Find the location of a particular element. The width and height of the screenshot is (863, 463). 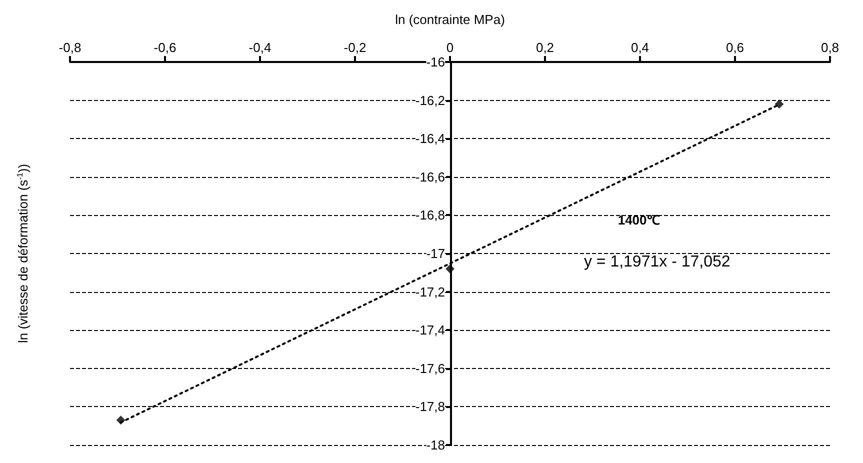

x-tick-label: -0,6 is located at coordinates (165, 47).